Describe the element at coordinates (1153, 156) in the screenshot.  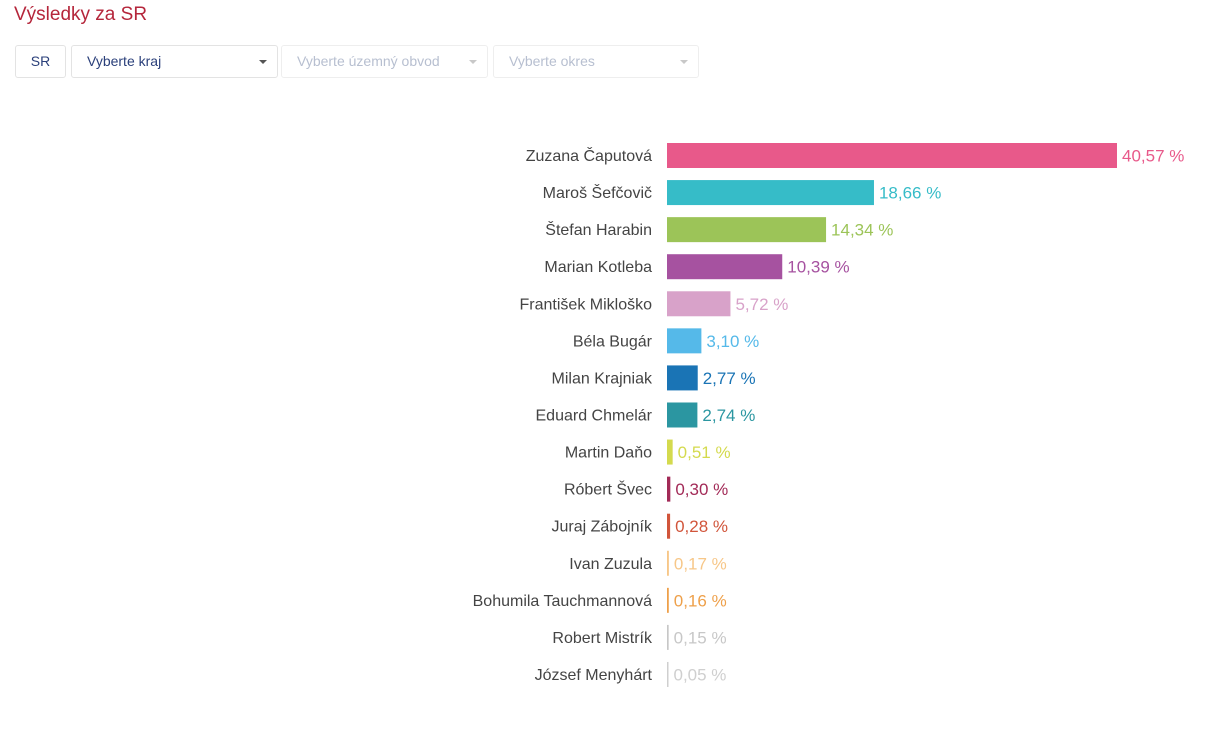
I see `value-label: 40,57 %` at that location.